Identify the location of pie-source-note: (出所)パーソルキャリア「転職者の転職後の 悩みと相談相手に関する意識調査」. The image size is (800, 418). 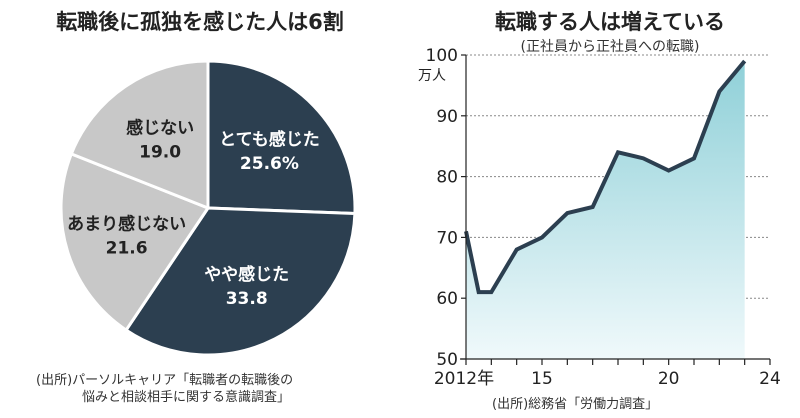
(164, 389).